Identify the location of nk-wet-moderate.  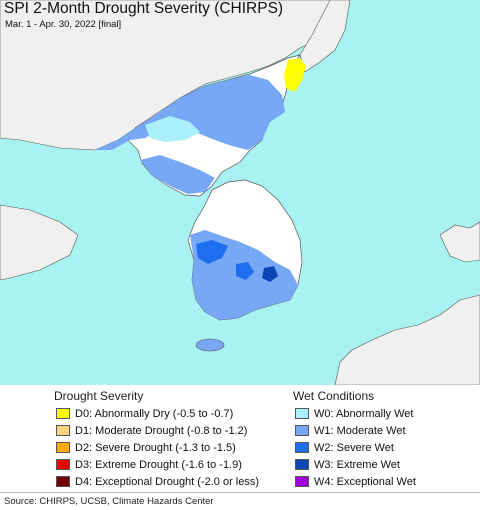
(190, 112).